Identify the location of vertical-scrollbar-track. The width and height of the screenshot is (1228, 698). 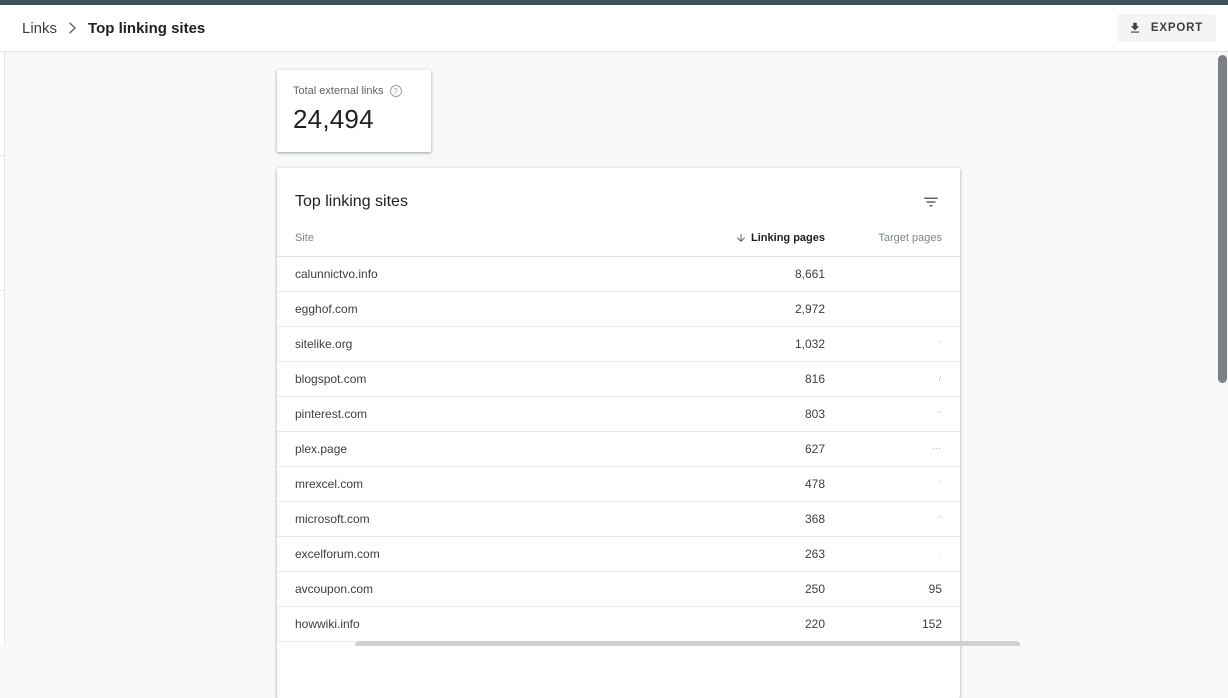
(1222, 349).